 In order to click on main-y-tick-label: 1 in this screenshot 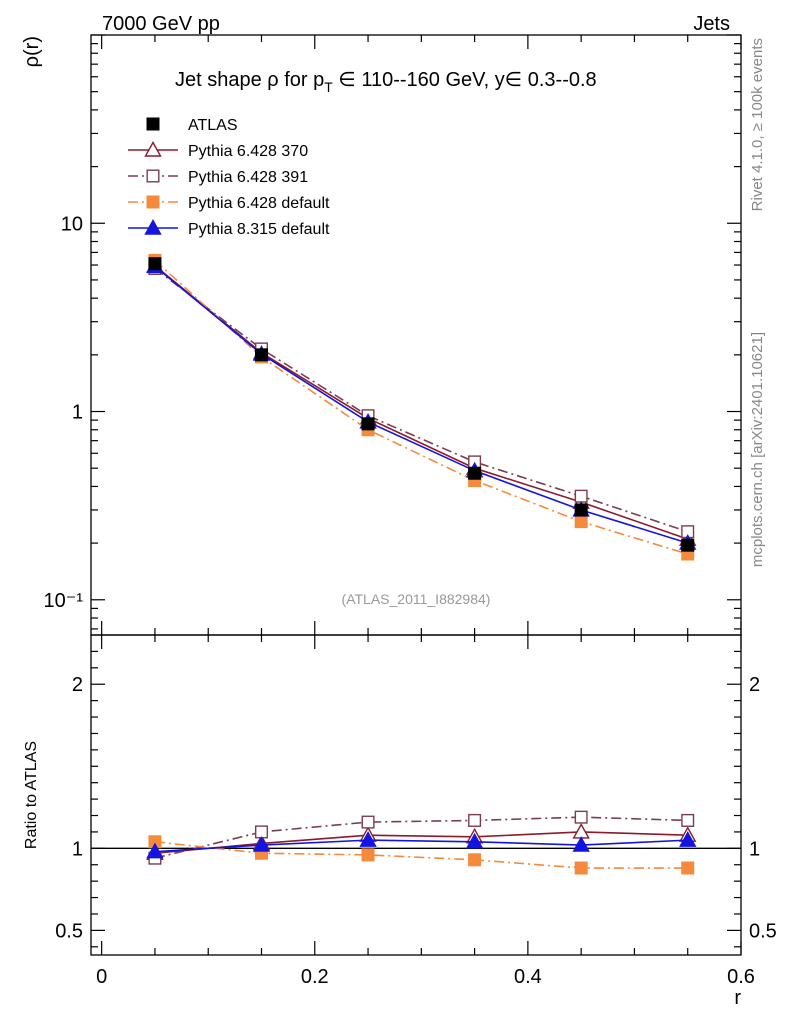, I will do `click(77, 413)`.